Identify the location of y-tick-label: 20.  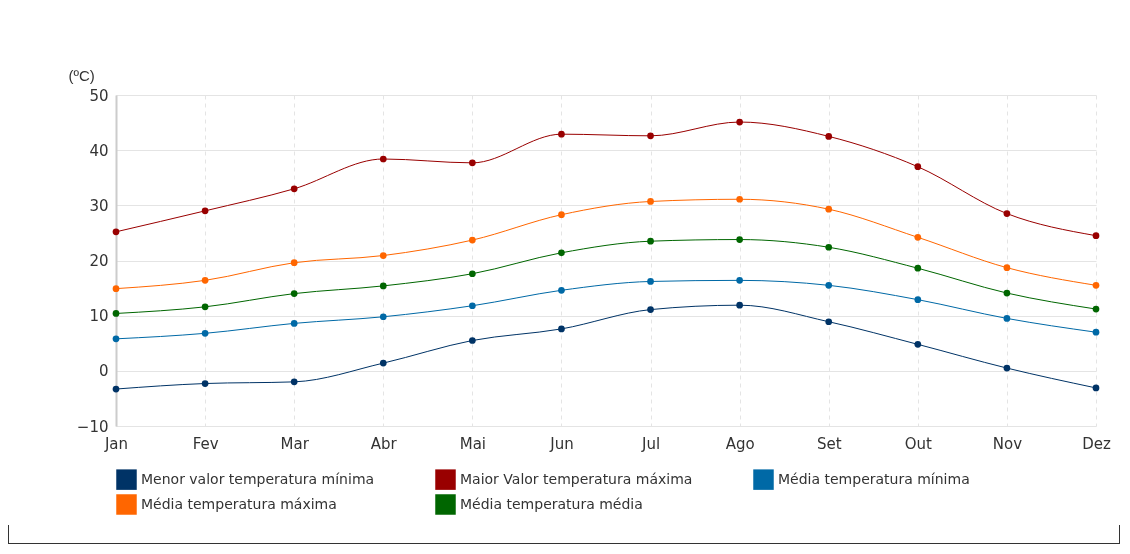
(99, 261).